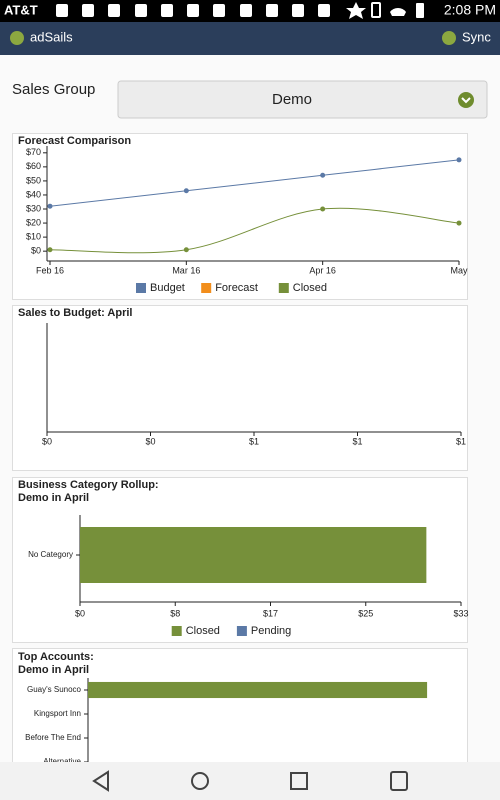 The image size is (500, 800). I want to click on back-button, so click(100, 781).